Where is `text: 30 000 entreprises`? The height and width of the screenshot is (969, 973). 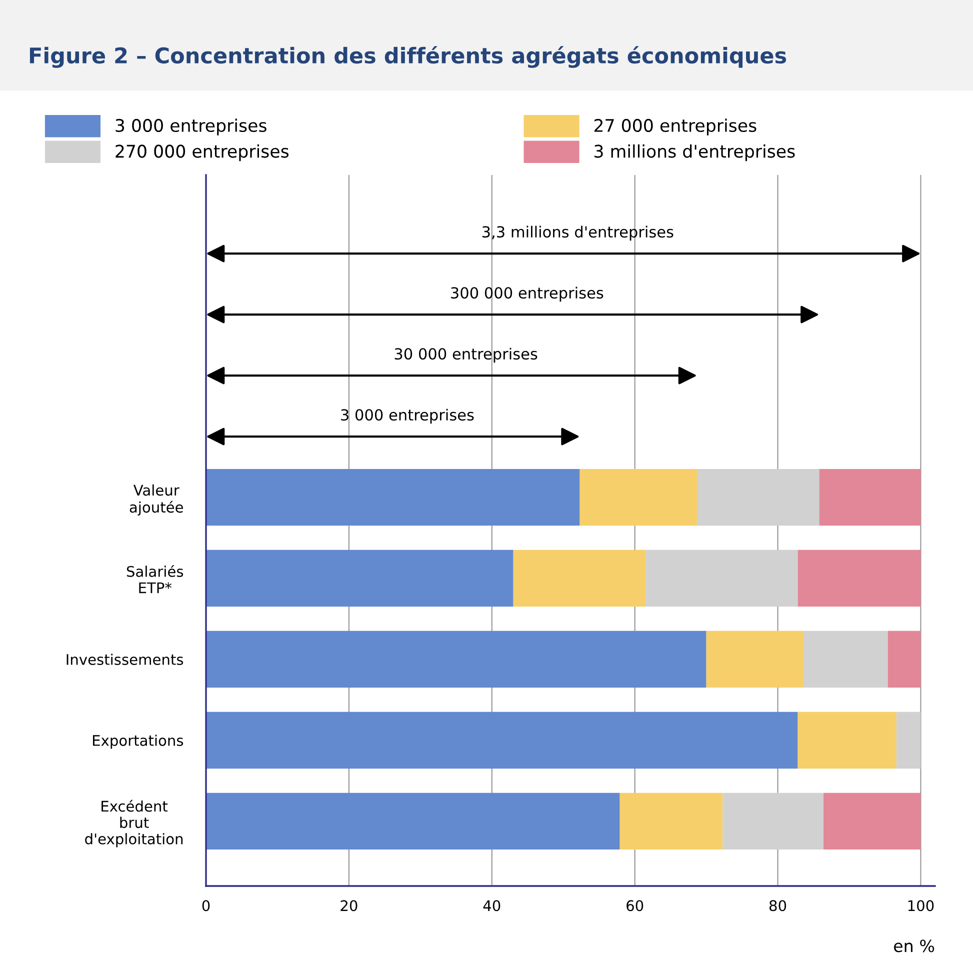 text: 30 000 entreprises is located at coordinates (466, 355).